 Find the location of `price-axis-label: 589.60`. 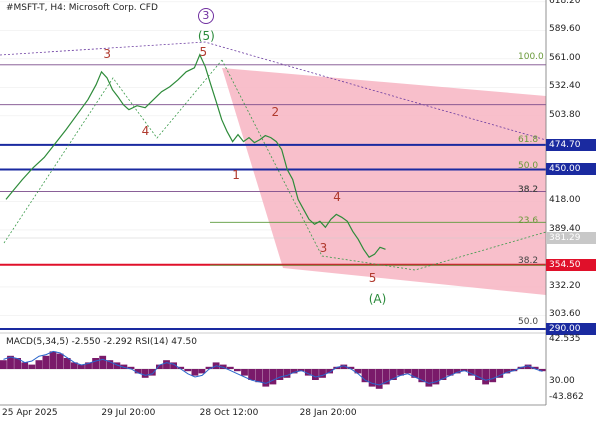

price-axis-label: 589.60 is located at coordinates (565, 29).